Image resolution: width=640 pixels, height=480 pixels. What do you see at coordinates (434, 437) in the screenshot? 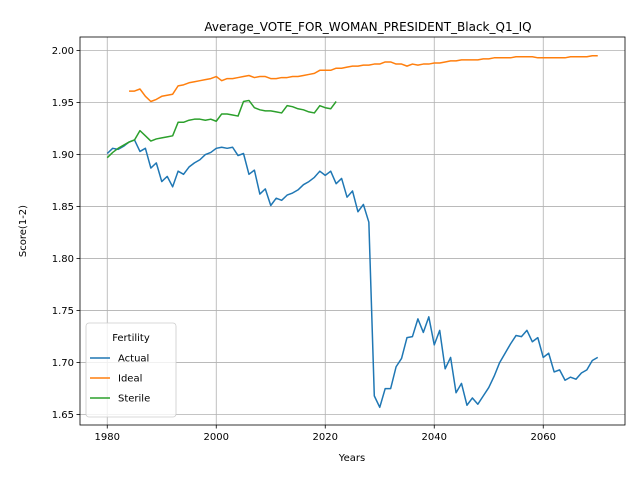
I see `x-tick-label: 2040` at bounding box center [434, 437].